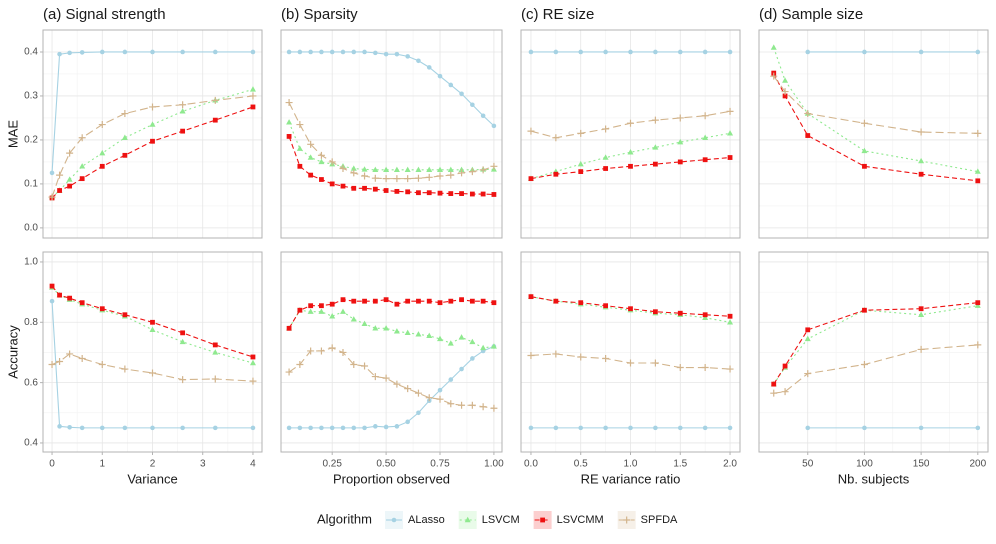  I want to click on x-tick-label: 0.25, so click(332, 464).